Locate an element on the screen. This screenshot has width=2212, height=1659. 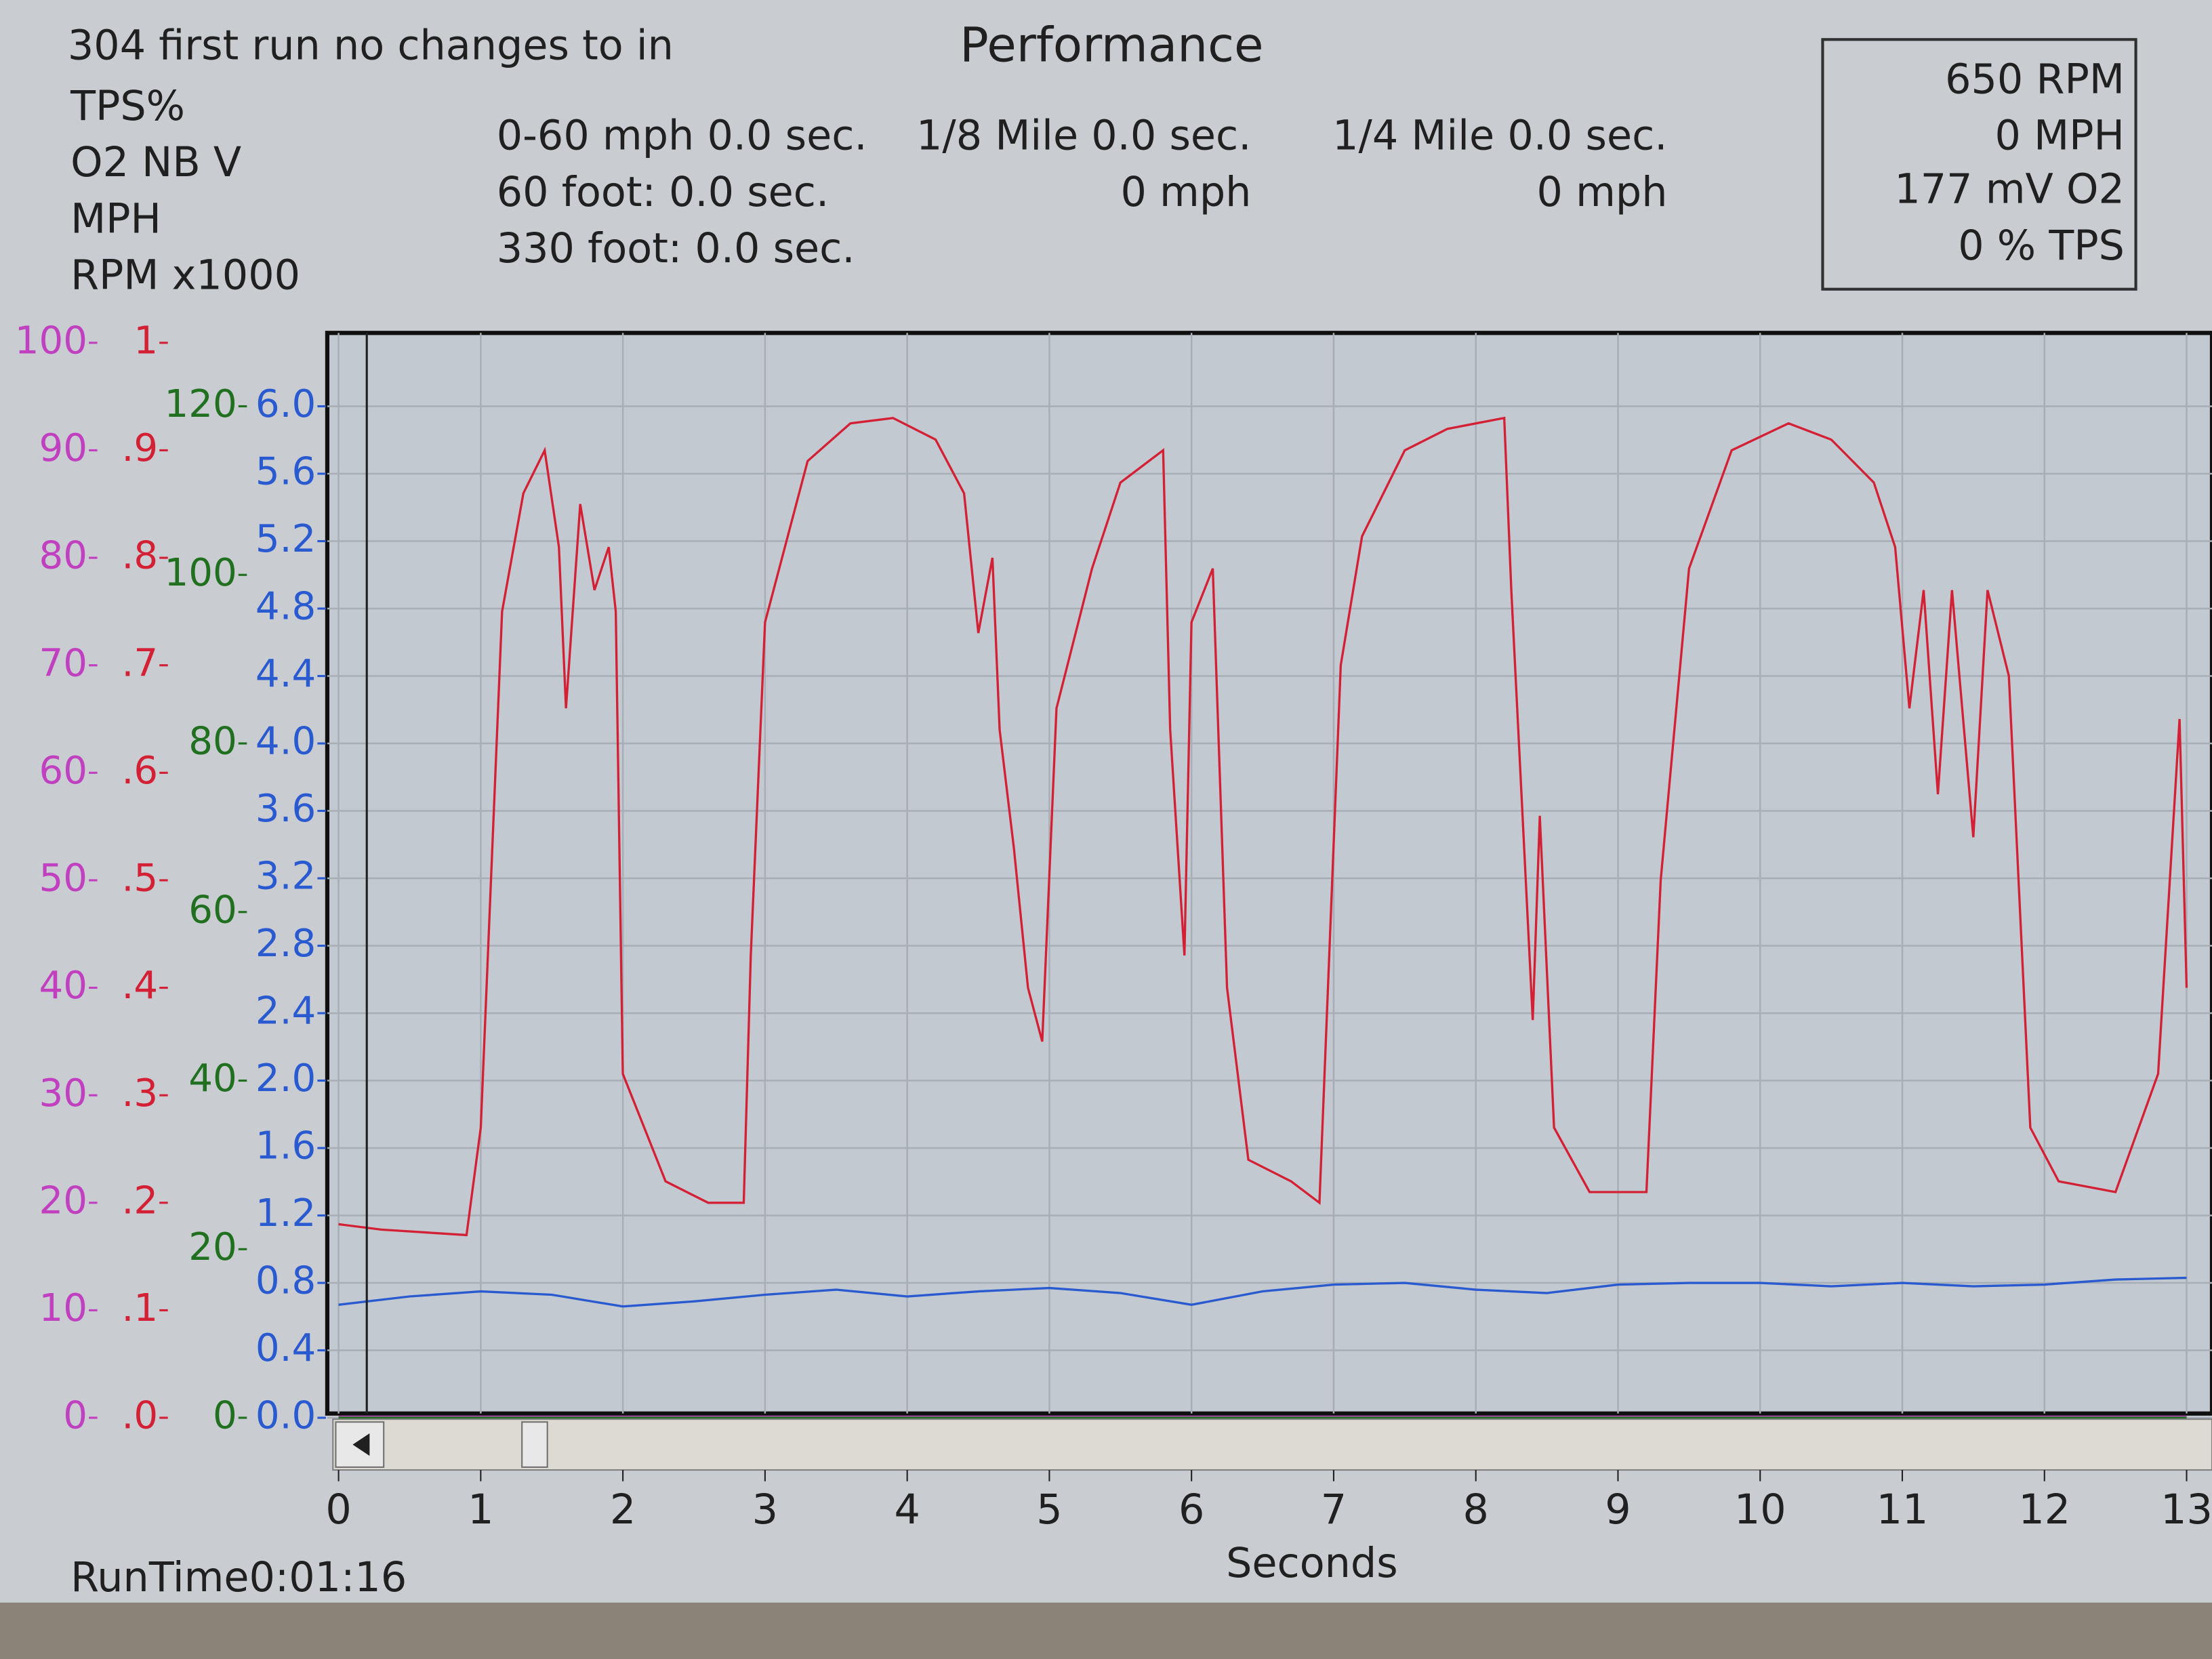
y-tick-label: .0 is located at coordinates (140, 1416).